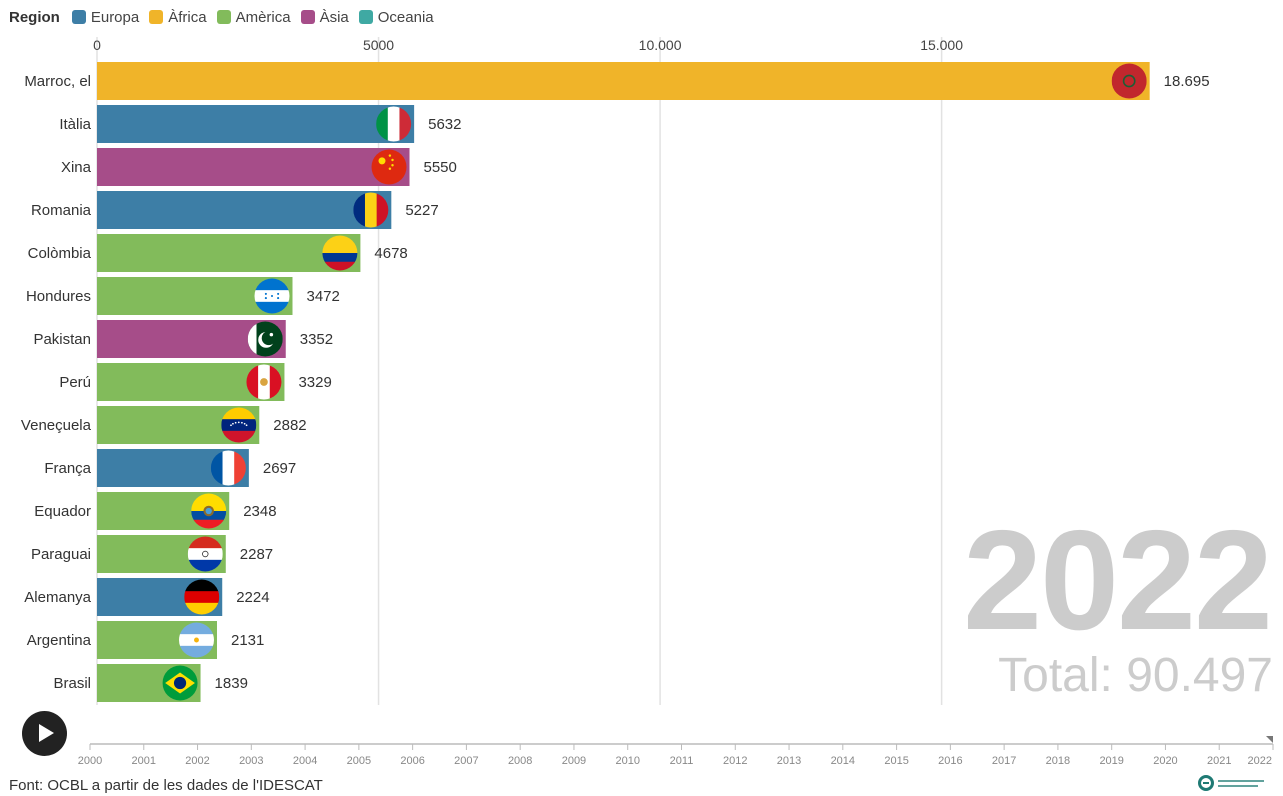 This screenshot has height=796, width=1283. Describe the element at coordinates (252, 597) in the screenshot. I see `value-label: 2224` at that location.